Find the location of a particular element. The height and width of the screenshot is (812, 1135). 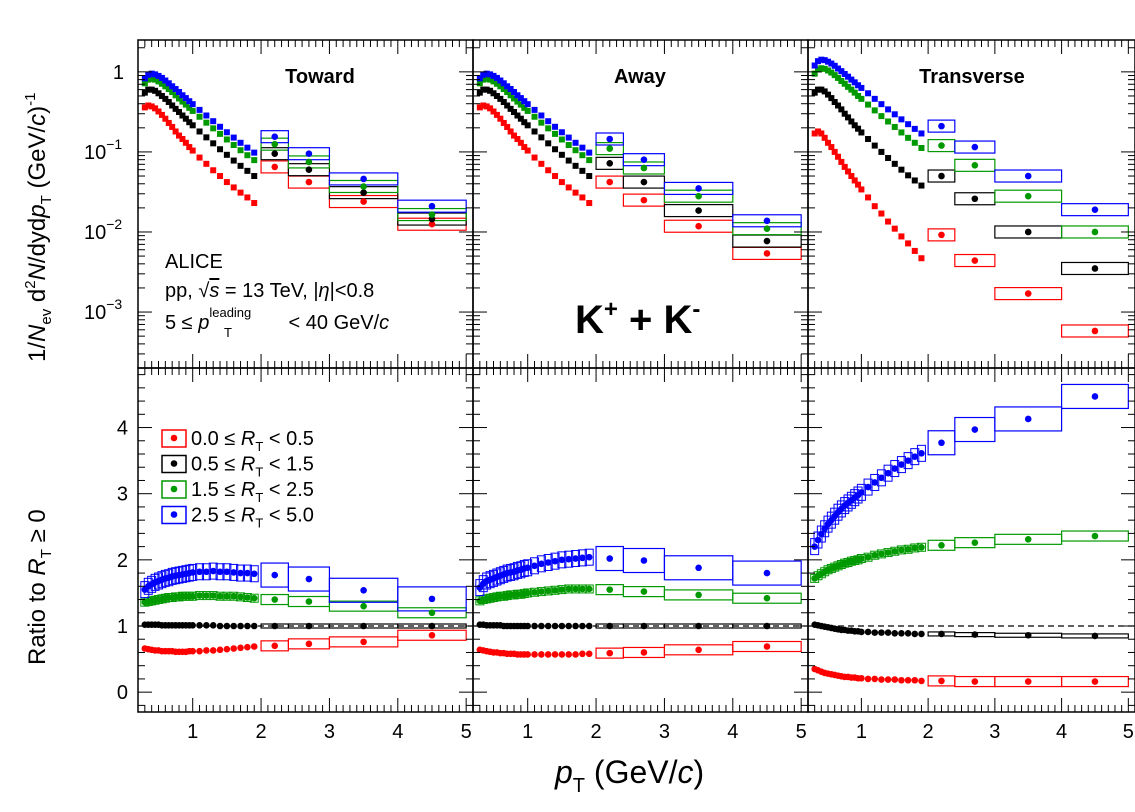

x-axis-label: pT (GeV/c) is located at coordinates (629, 775).